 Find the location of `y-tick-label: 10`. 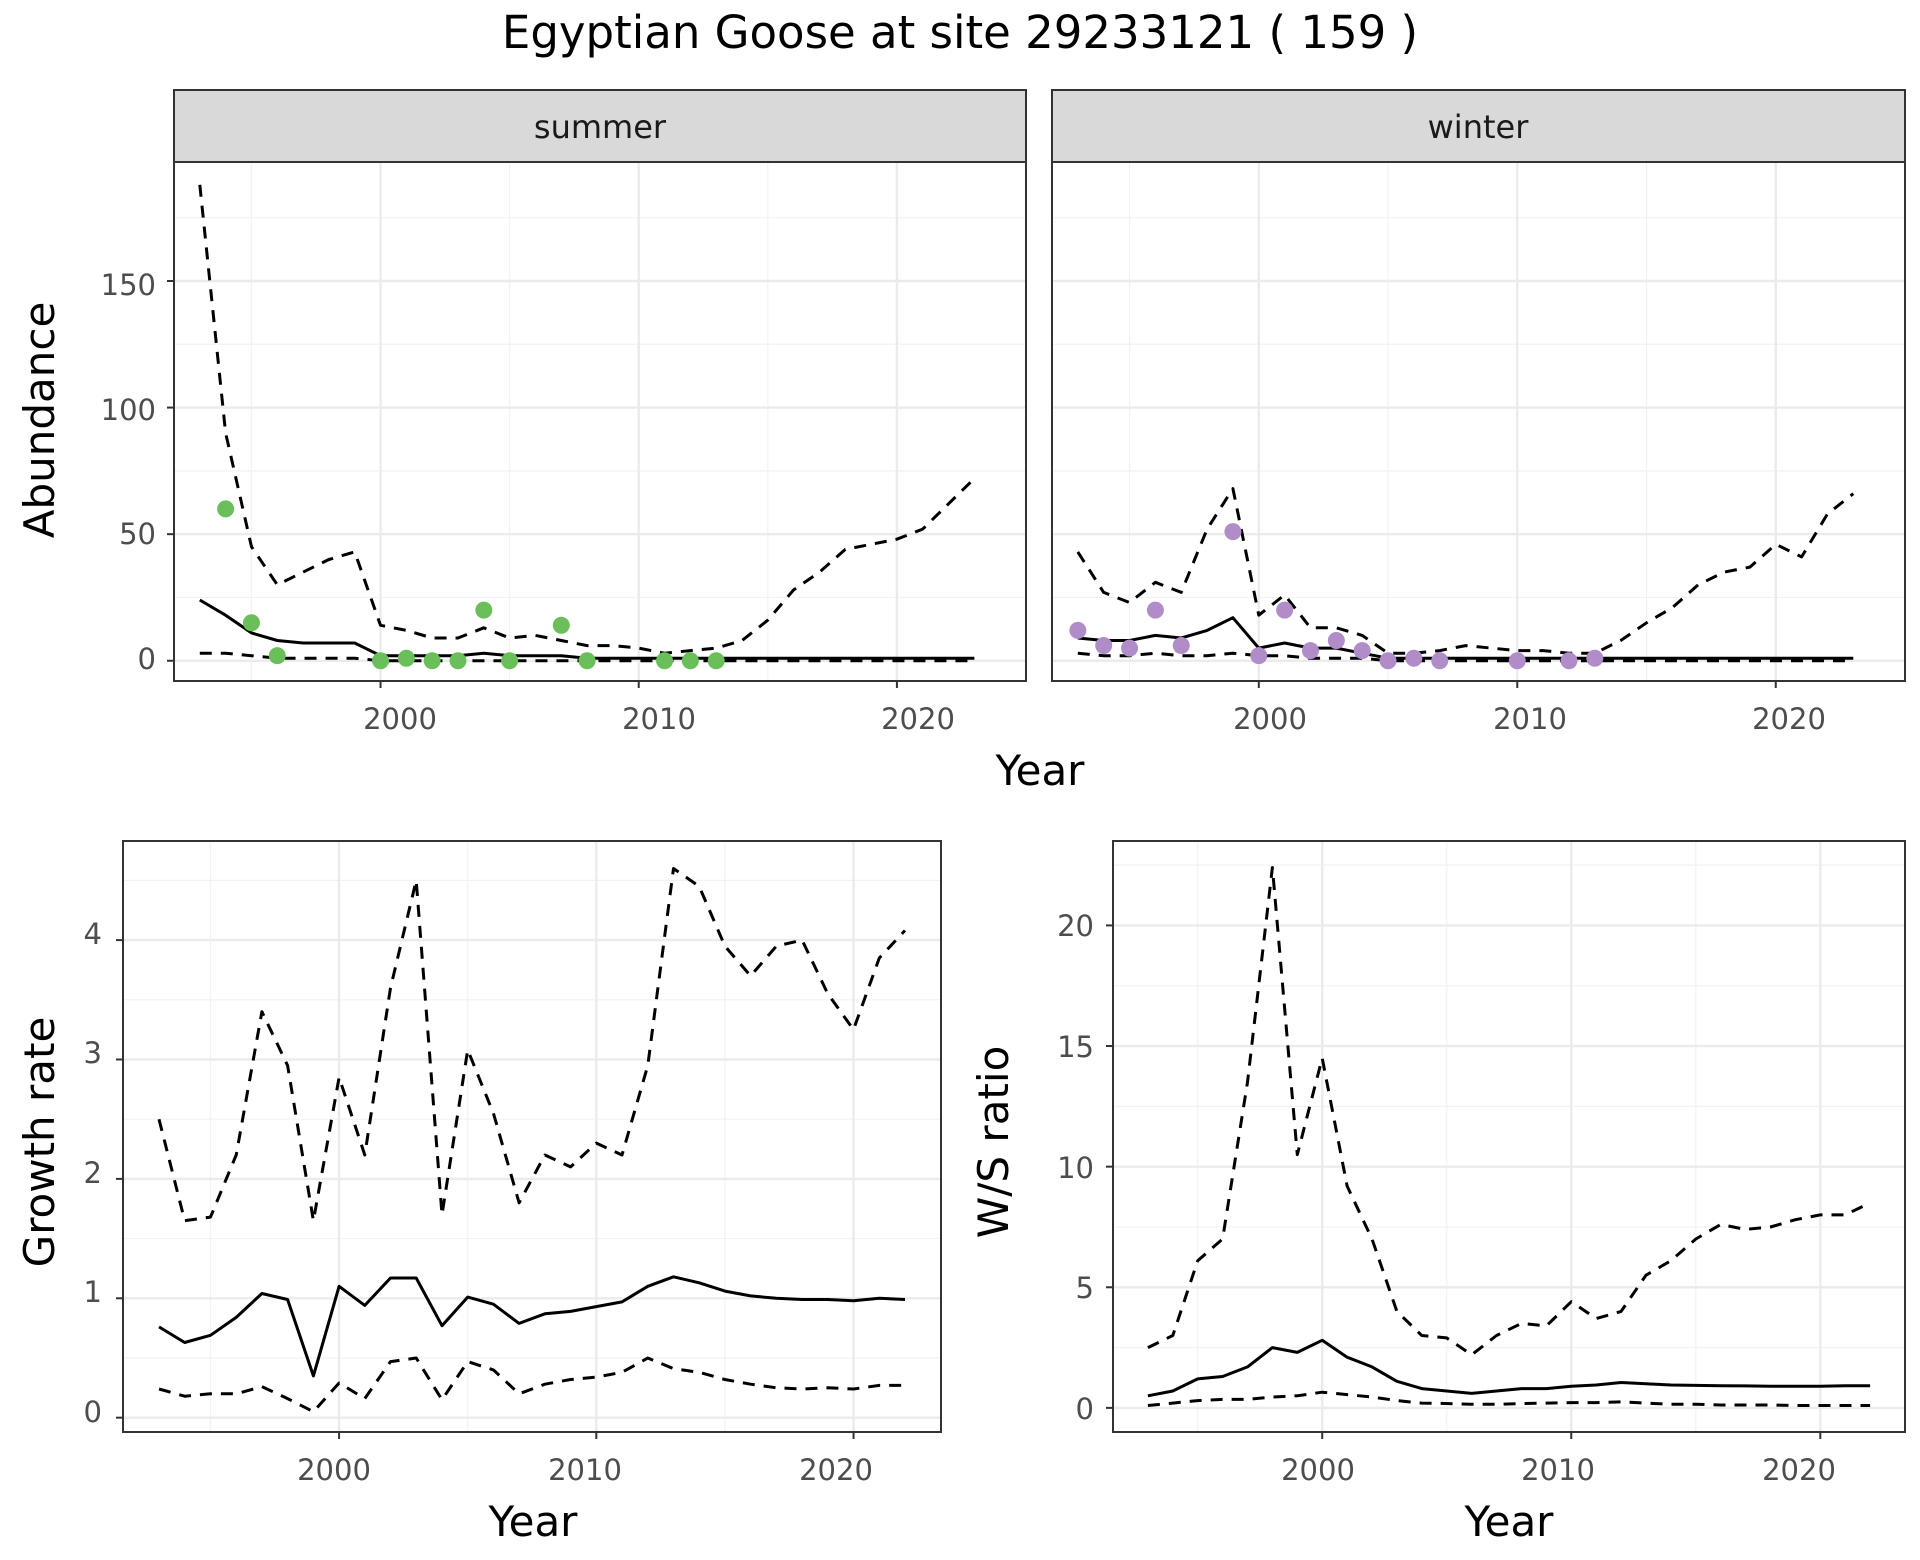

y-tick-label: 10 is located at coordinates (1075, 1168).